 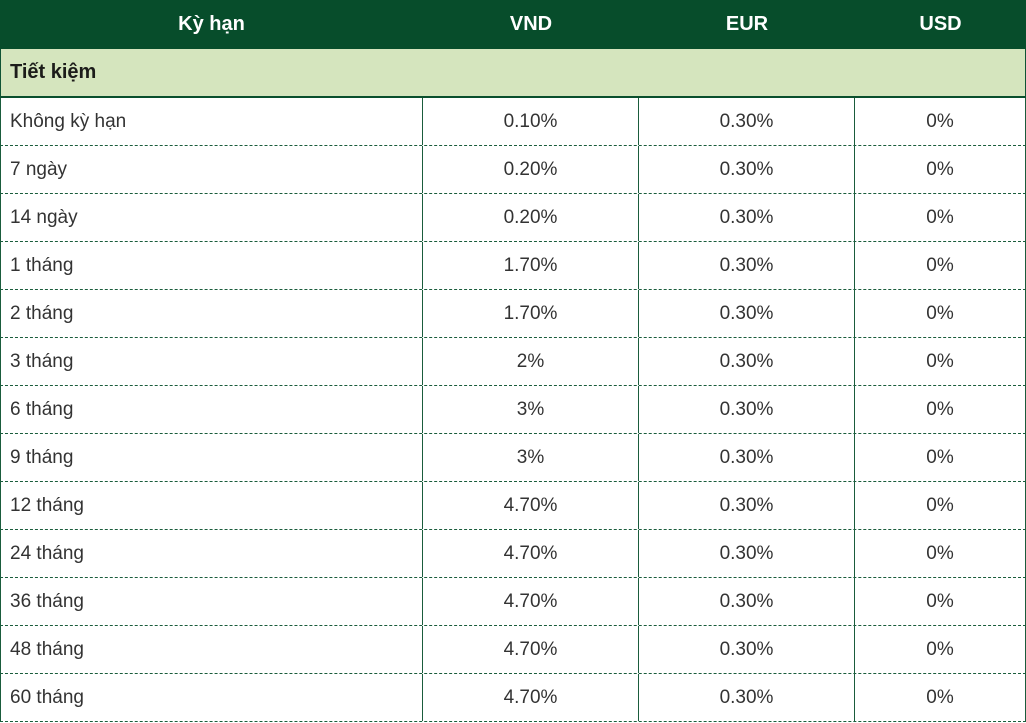 I want to click on table-row: 60 tháng 4.70% 0.30% 0%, so click(x=513, y=698).